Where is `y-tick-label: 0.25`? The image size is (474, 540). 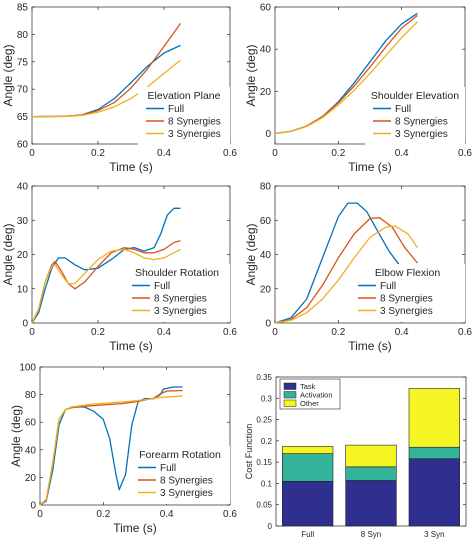
y-tick-label: 0.25 is located at coordinates (264, 420).